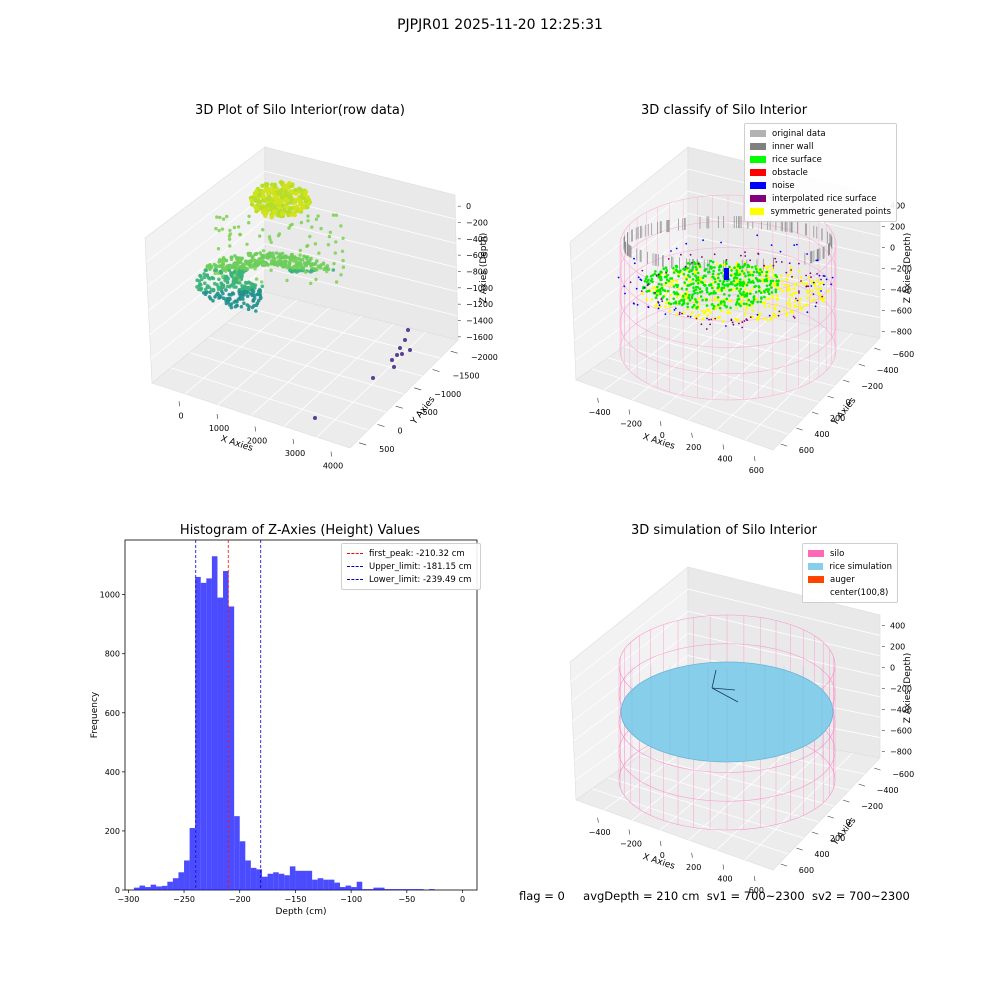  What do you see at coordinates (799, 429) in the screenshot?
I see `classify-y-tick-mark` at bounding box center [799, 429].